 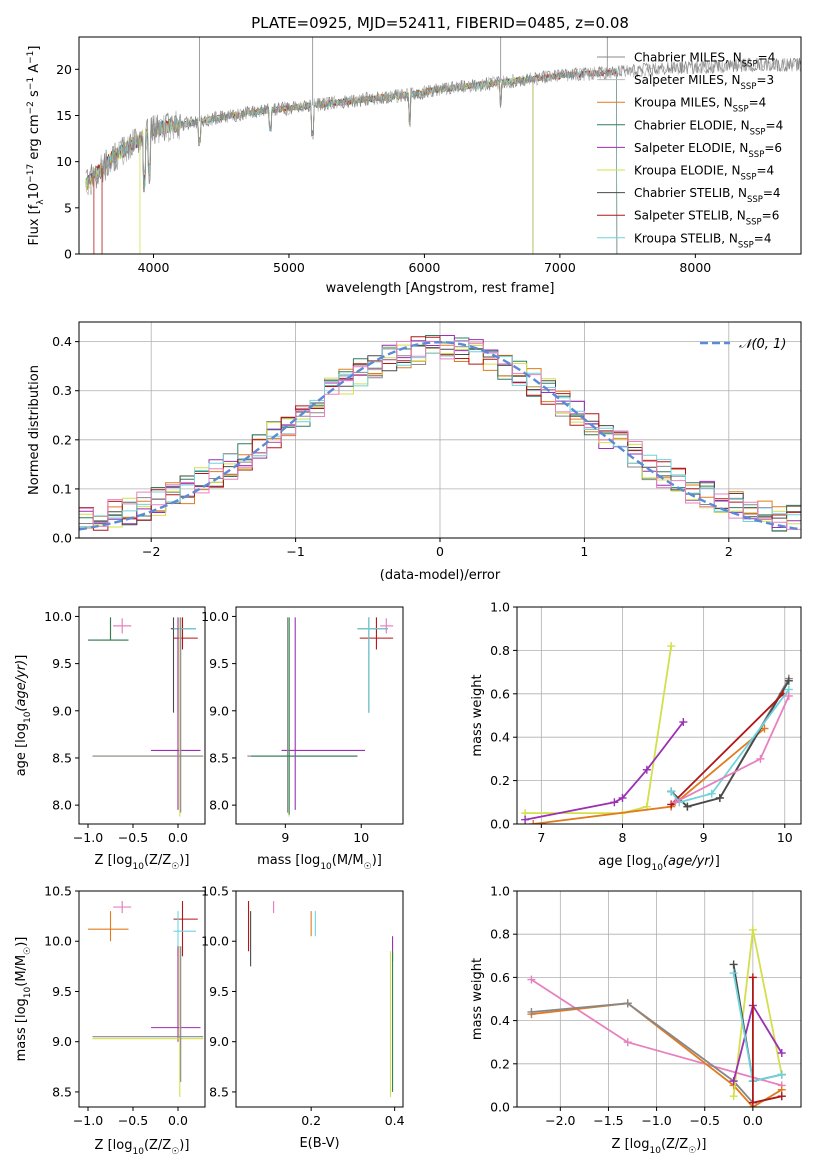 I want to click on y-axis-label-part: λ, so click(x=41, y=202).